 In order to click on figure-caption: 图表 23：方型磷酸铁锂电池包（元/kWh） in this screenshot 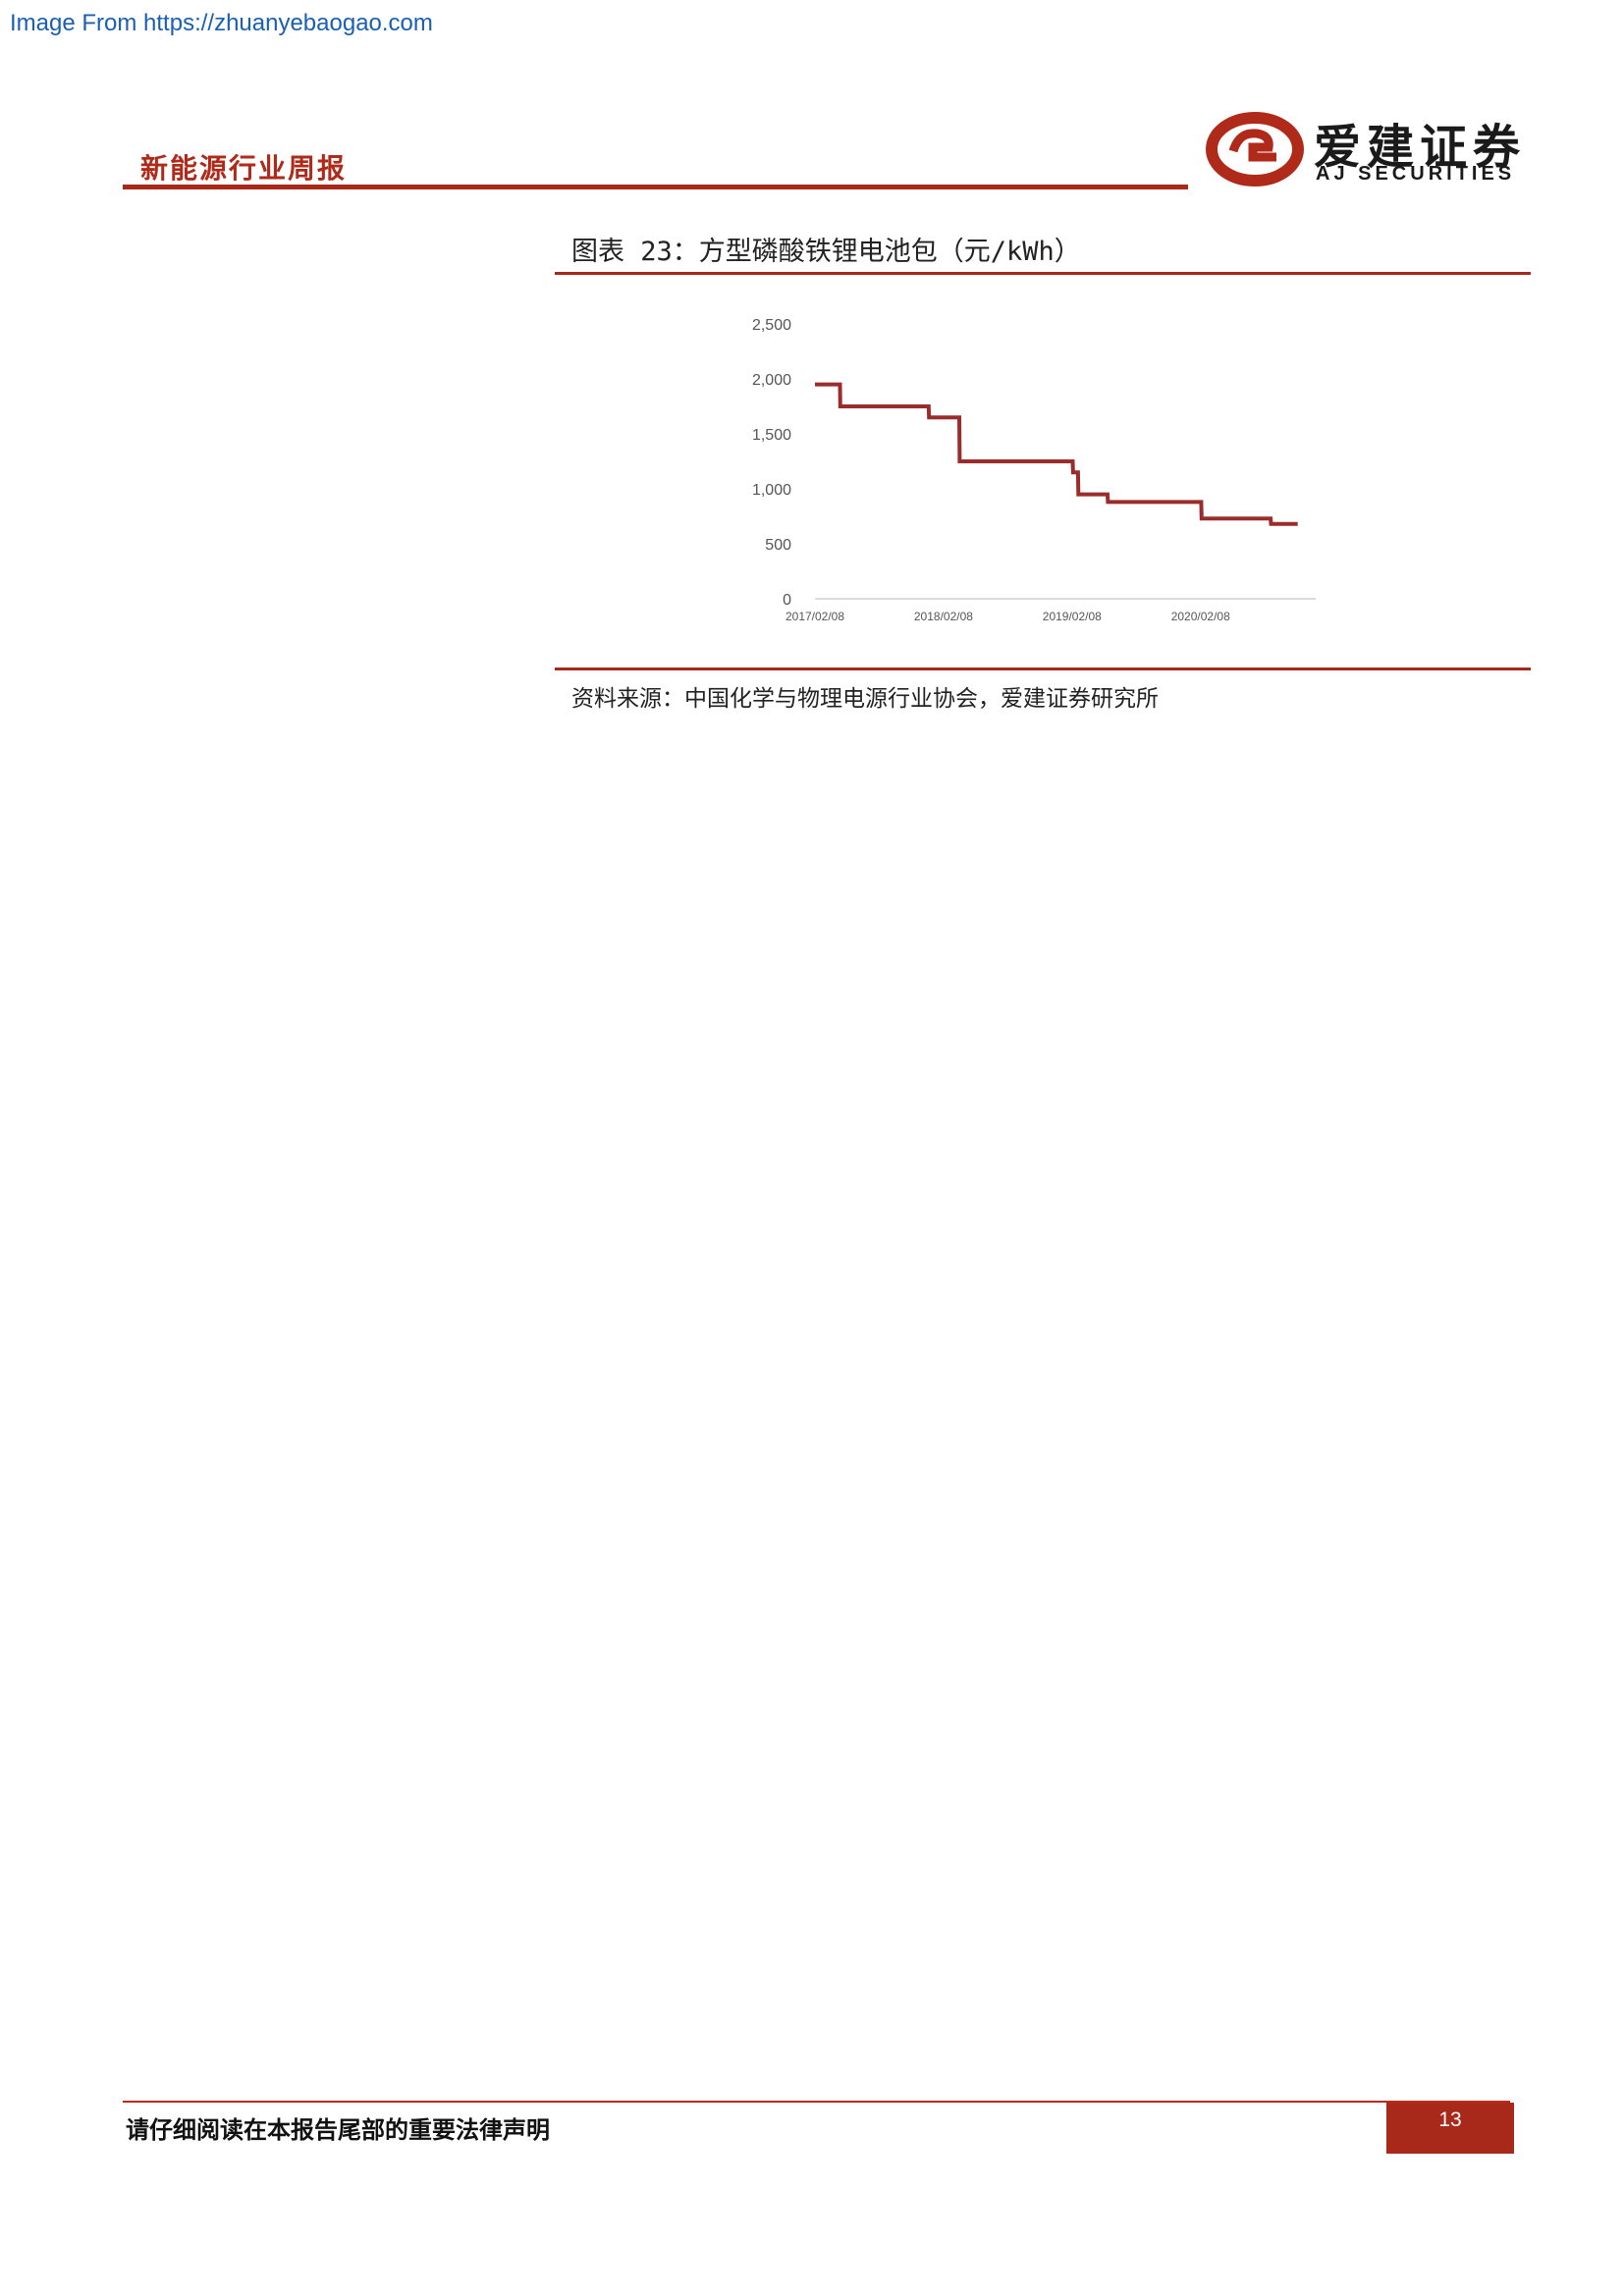, I will do `click(826, 252)`.